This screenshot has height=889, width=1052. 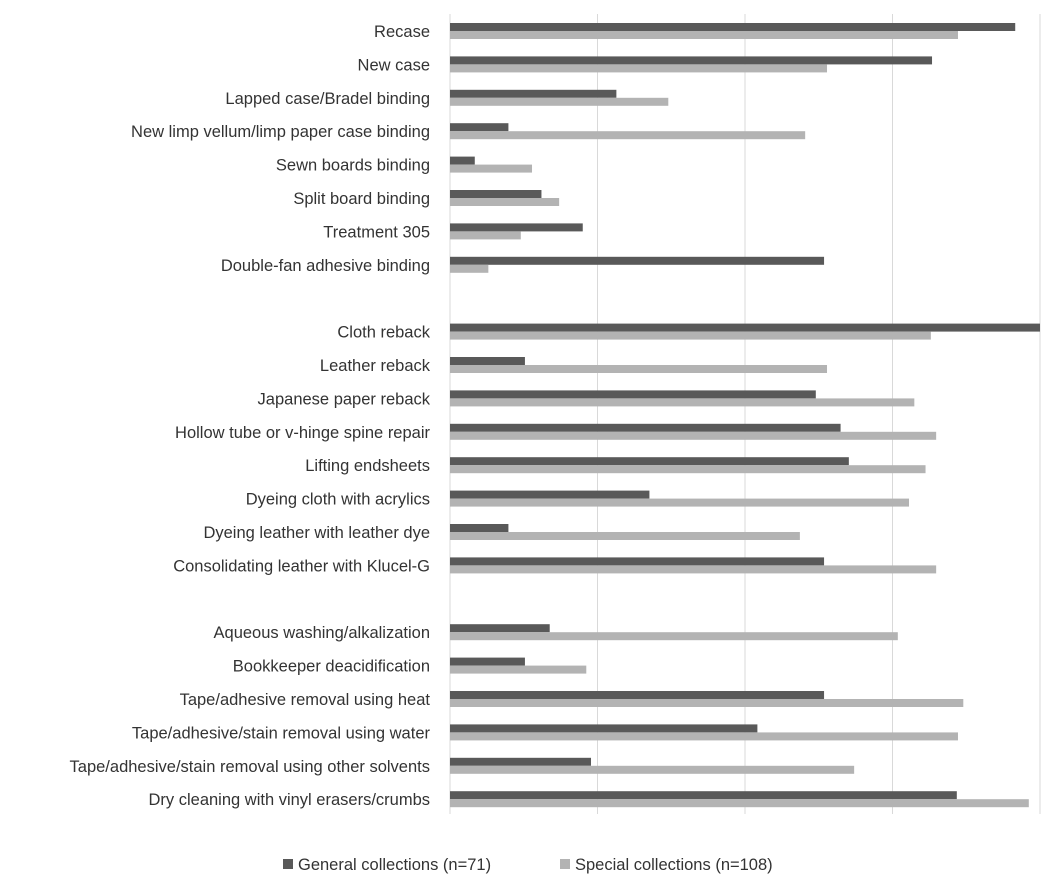 I want to click on category-label: Dyeing leather with leather dye, so click(x=316, y=533).